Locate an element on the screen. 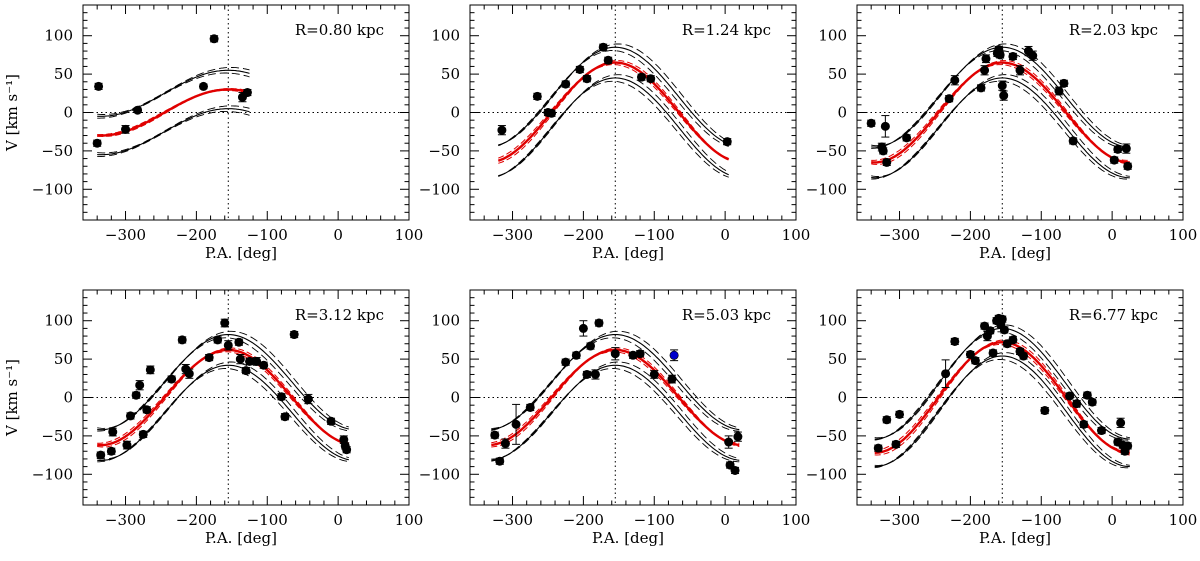 The height and width of the screenshot is (561, 1200). x-tick-label: 100 is located at coordinates (409, 235).